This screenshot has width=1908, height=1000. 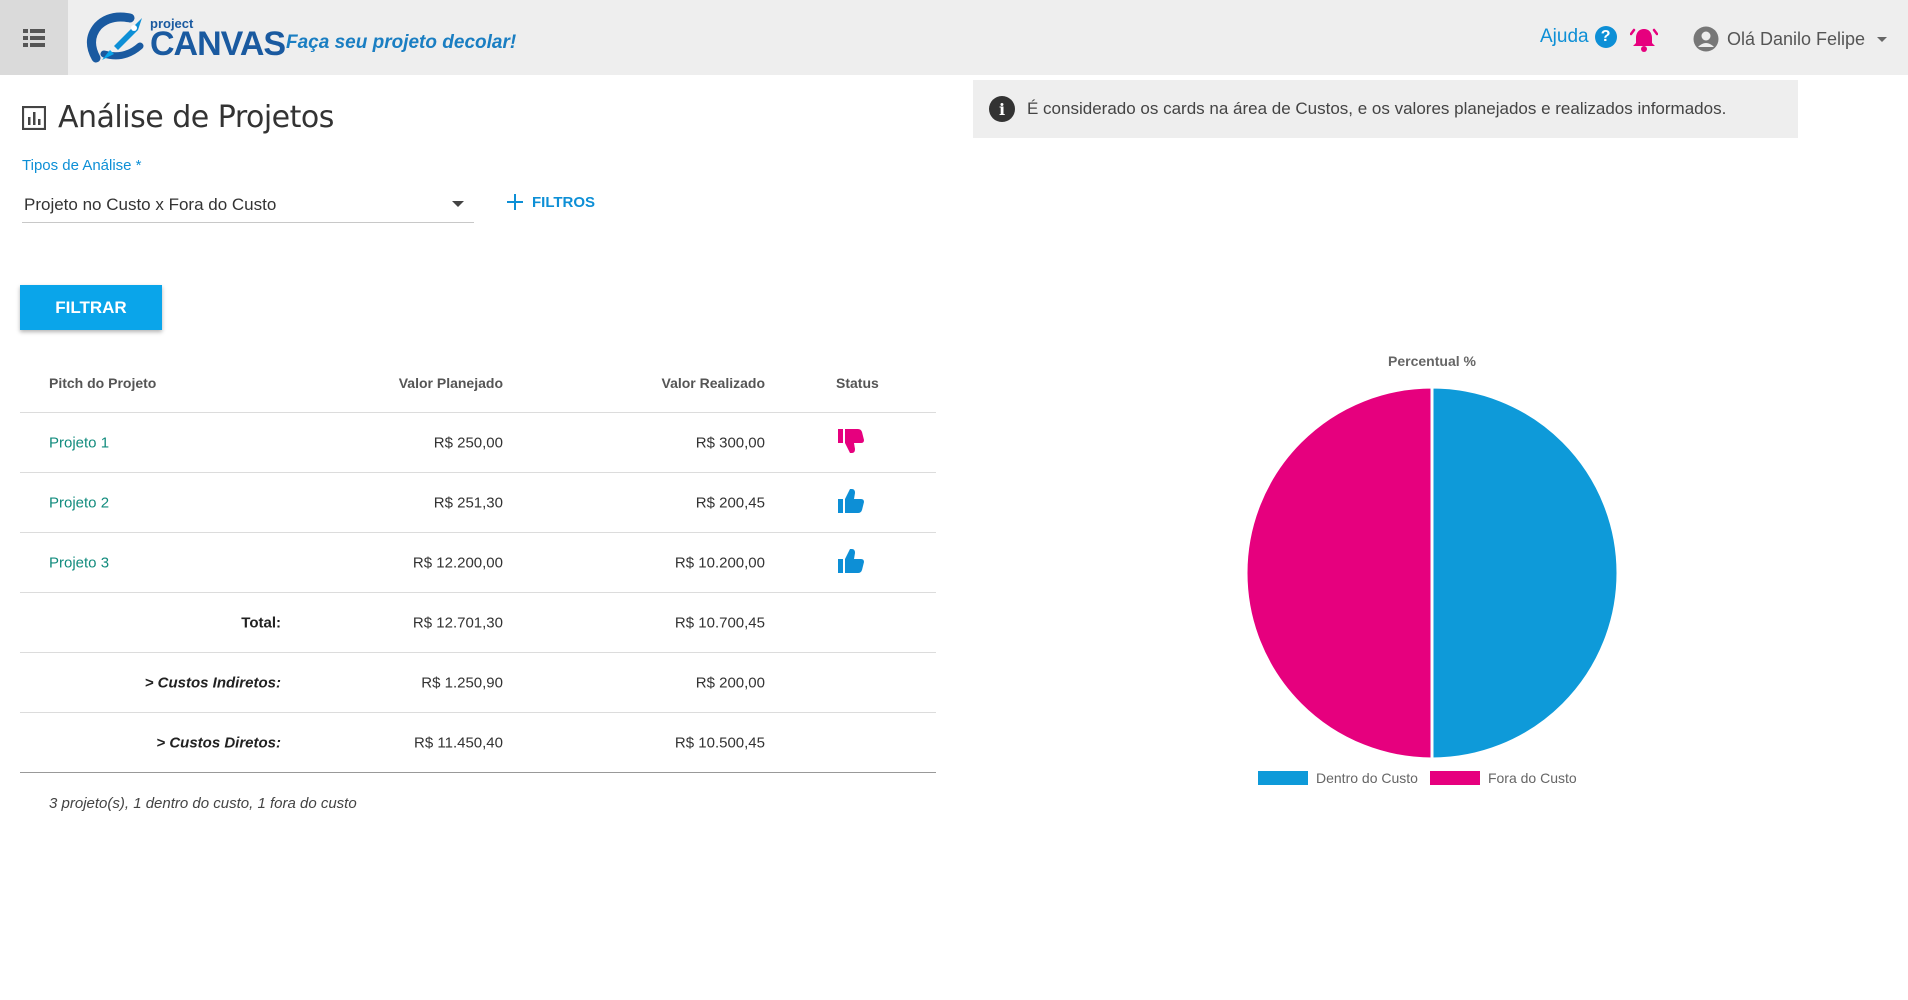 I want to click on chart-title: Percentual %, so click(x=1432, y=361).